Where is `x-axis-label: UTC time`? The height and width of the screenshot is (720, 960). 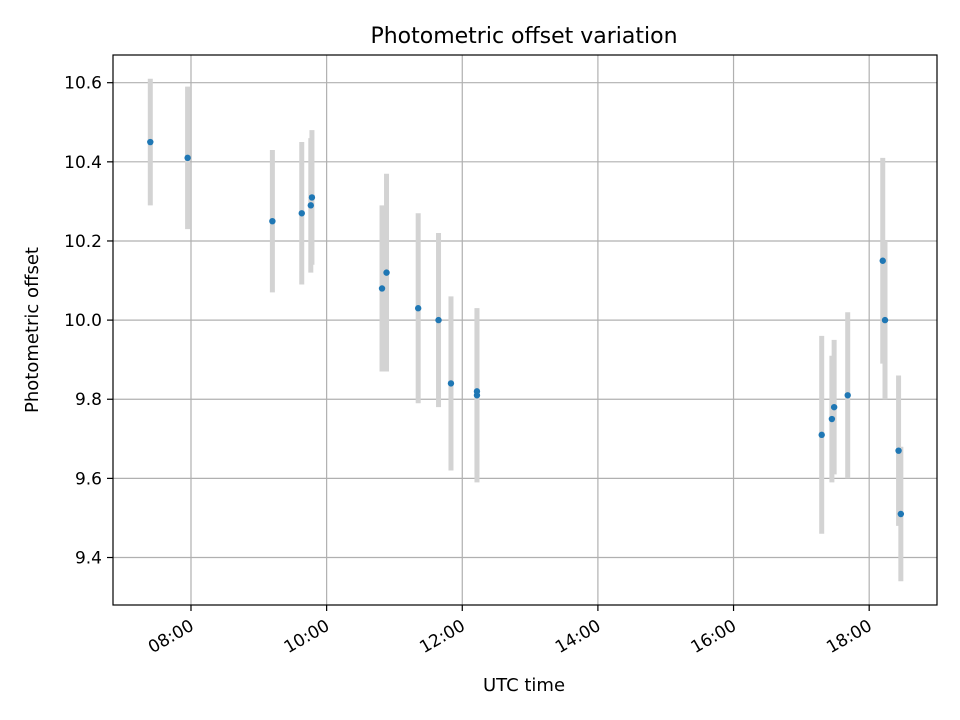 x-axis-label: UTC time is located at coordinates (524, 685).